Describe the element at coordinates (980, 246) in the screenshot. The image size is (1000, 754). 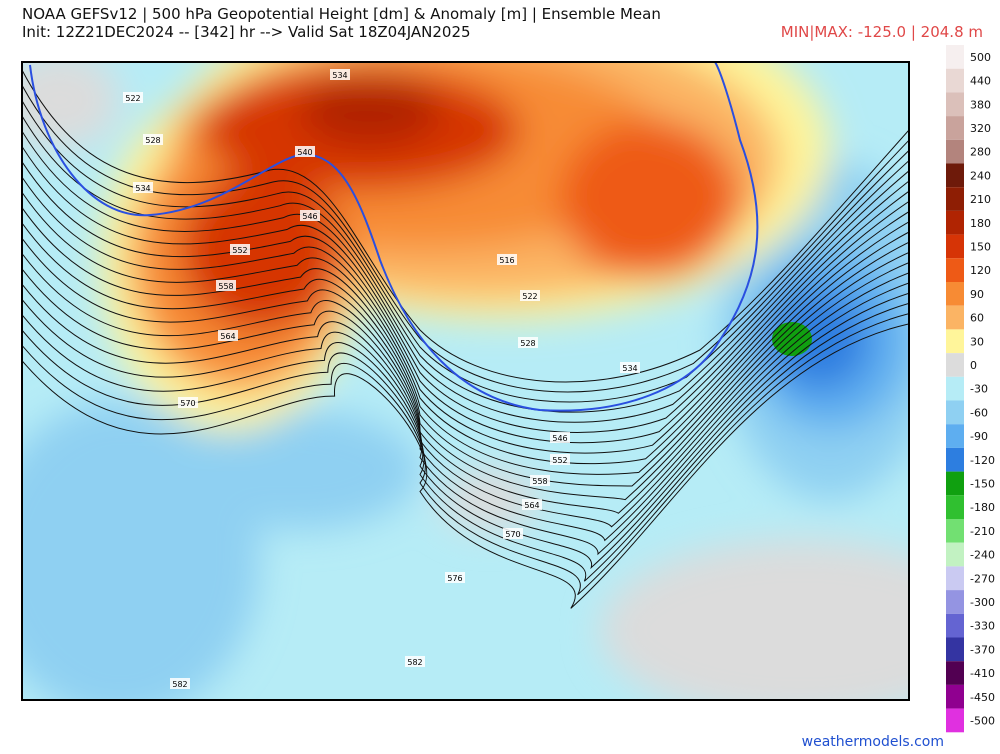
I see `colorbar-label: 150` at that location.